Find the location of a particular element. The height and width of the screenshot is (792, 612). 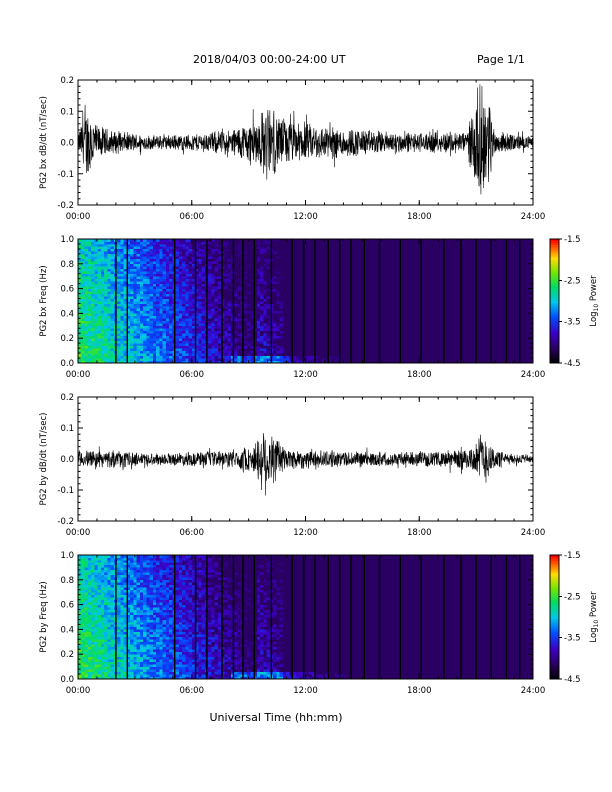

y-axis-label: PG2 bx dB/dt (nT/sec) is located at coordinates (44, 142).